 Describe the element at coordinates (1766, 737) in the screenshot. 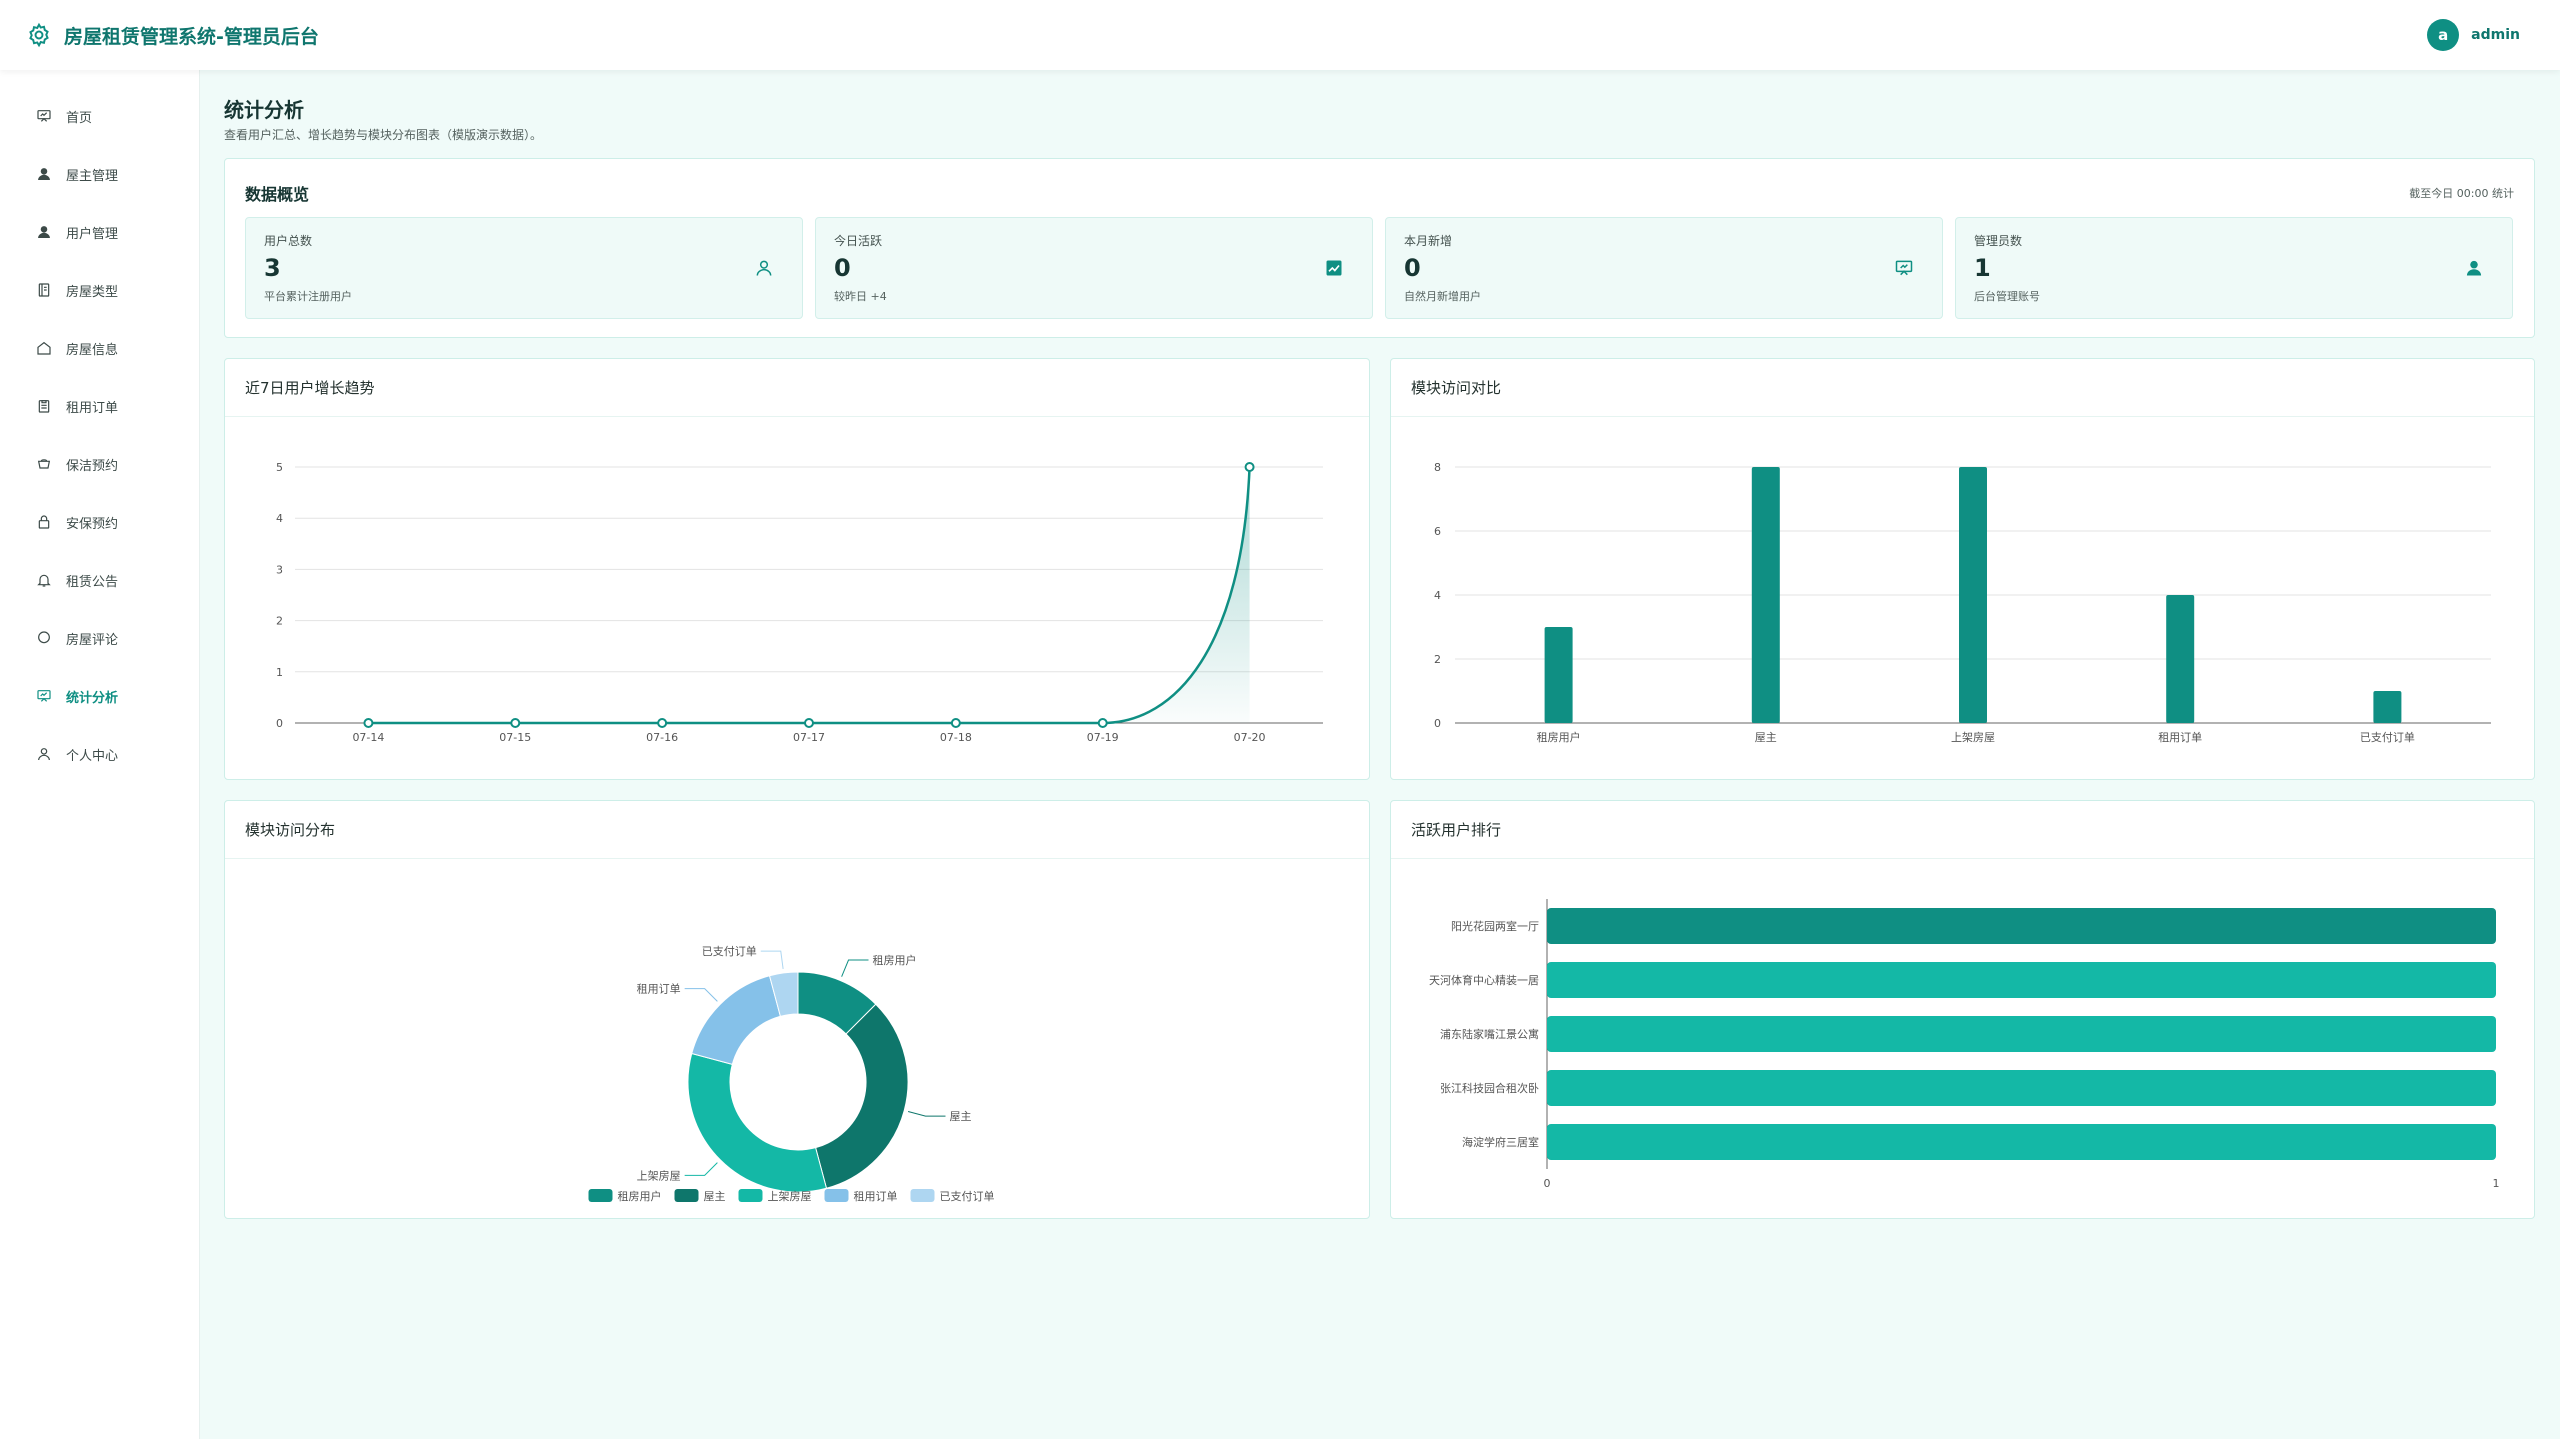

I see `x-tick-label: 屋主` at that location.